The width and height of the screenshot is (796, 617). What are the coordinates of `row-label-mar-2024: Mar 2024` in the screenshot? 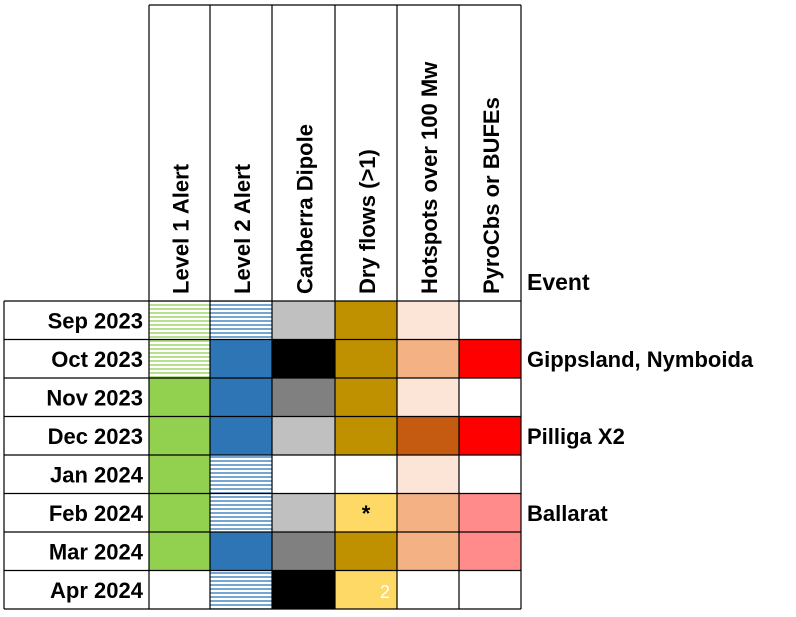 It's located at (96, 551).